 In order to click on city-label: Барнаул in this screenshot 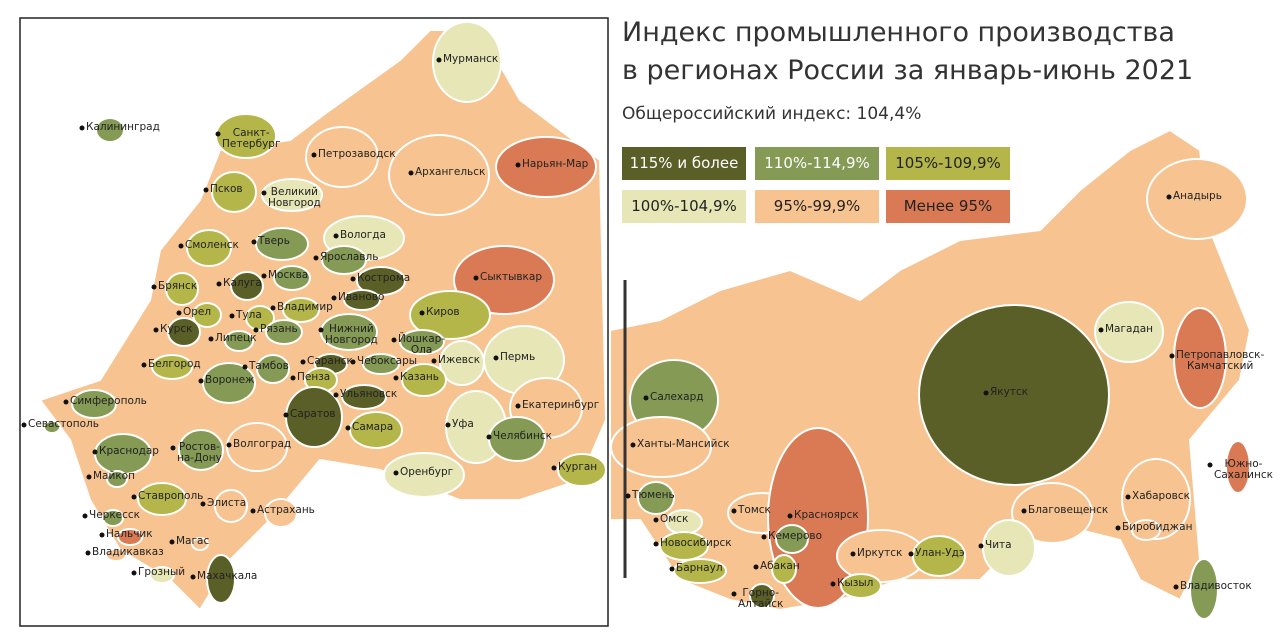, I will do `click(699, 568)`.